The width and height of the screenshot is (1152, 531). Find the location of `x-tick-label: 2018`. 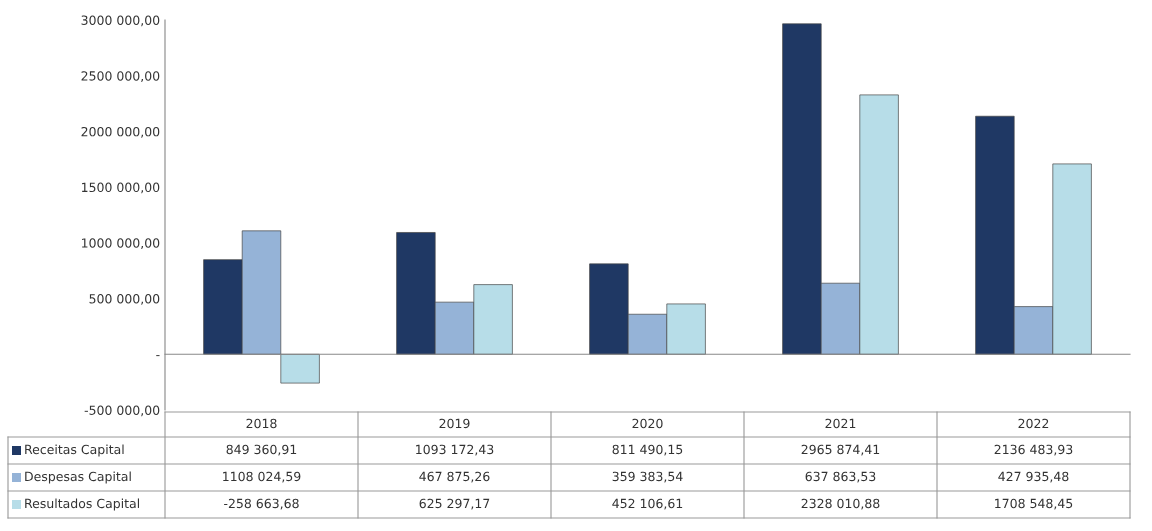

x-tick-label: 2018 is located at coordinates (261, 423).